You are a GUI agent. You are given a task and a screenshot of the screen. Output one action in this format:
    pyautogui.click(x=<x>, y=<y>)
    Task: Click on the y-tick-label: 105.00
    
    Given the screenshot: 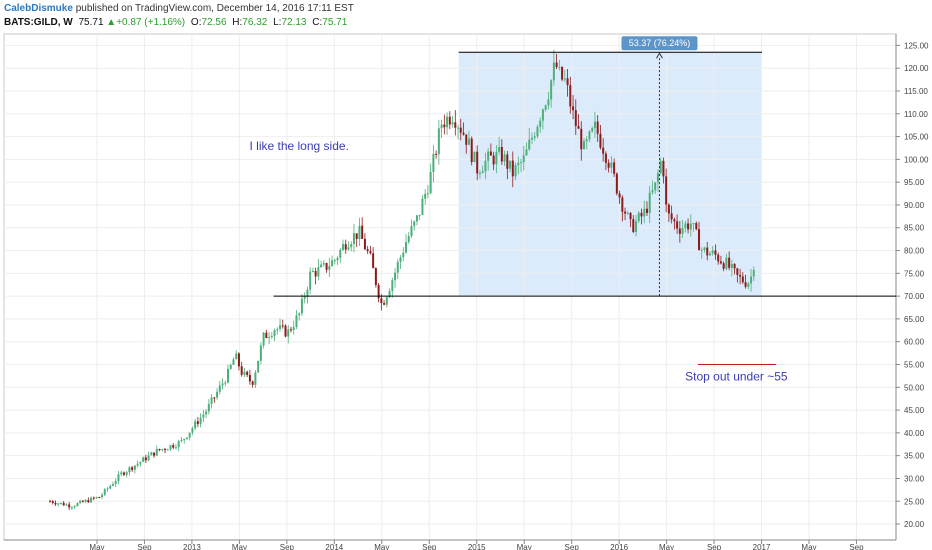 What is the action you would take?
    pyautogui.click(x=916, y=137)
    